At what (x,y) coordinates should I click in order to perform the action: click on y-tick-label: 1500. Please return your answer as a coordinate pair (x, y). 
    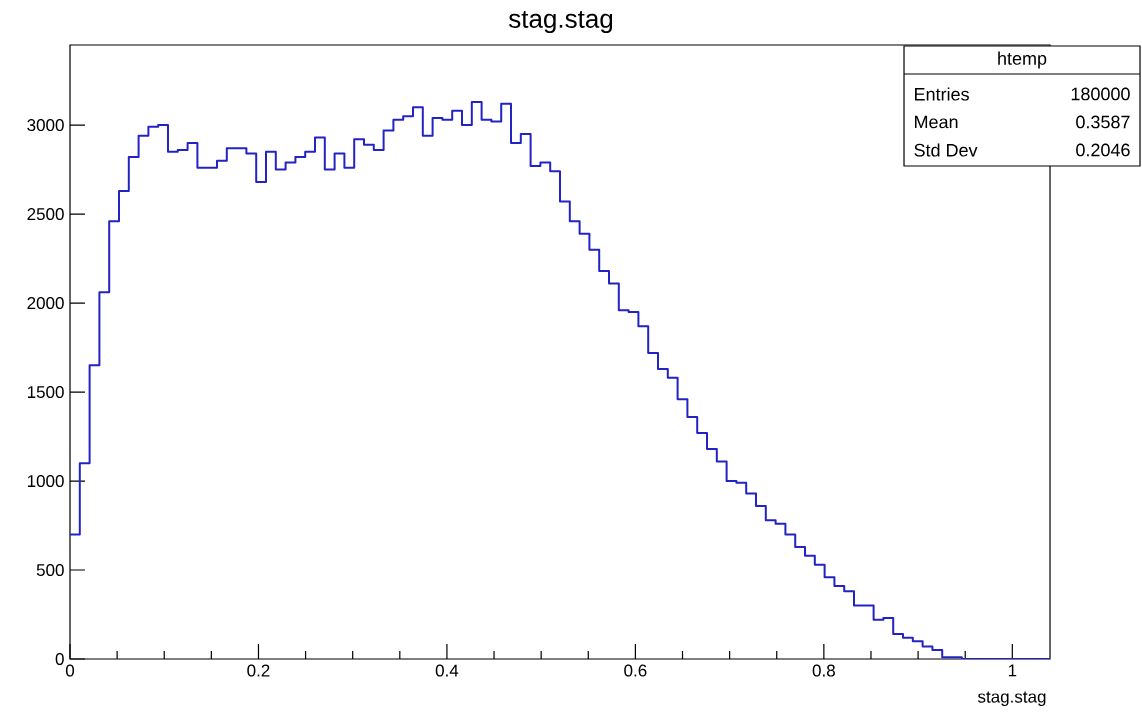
    Looking at the image, I should click on (45, 392).